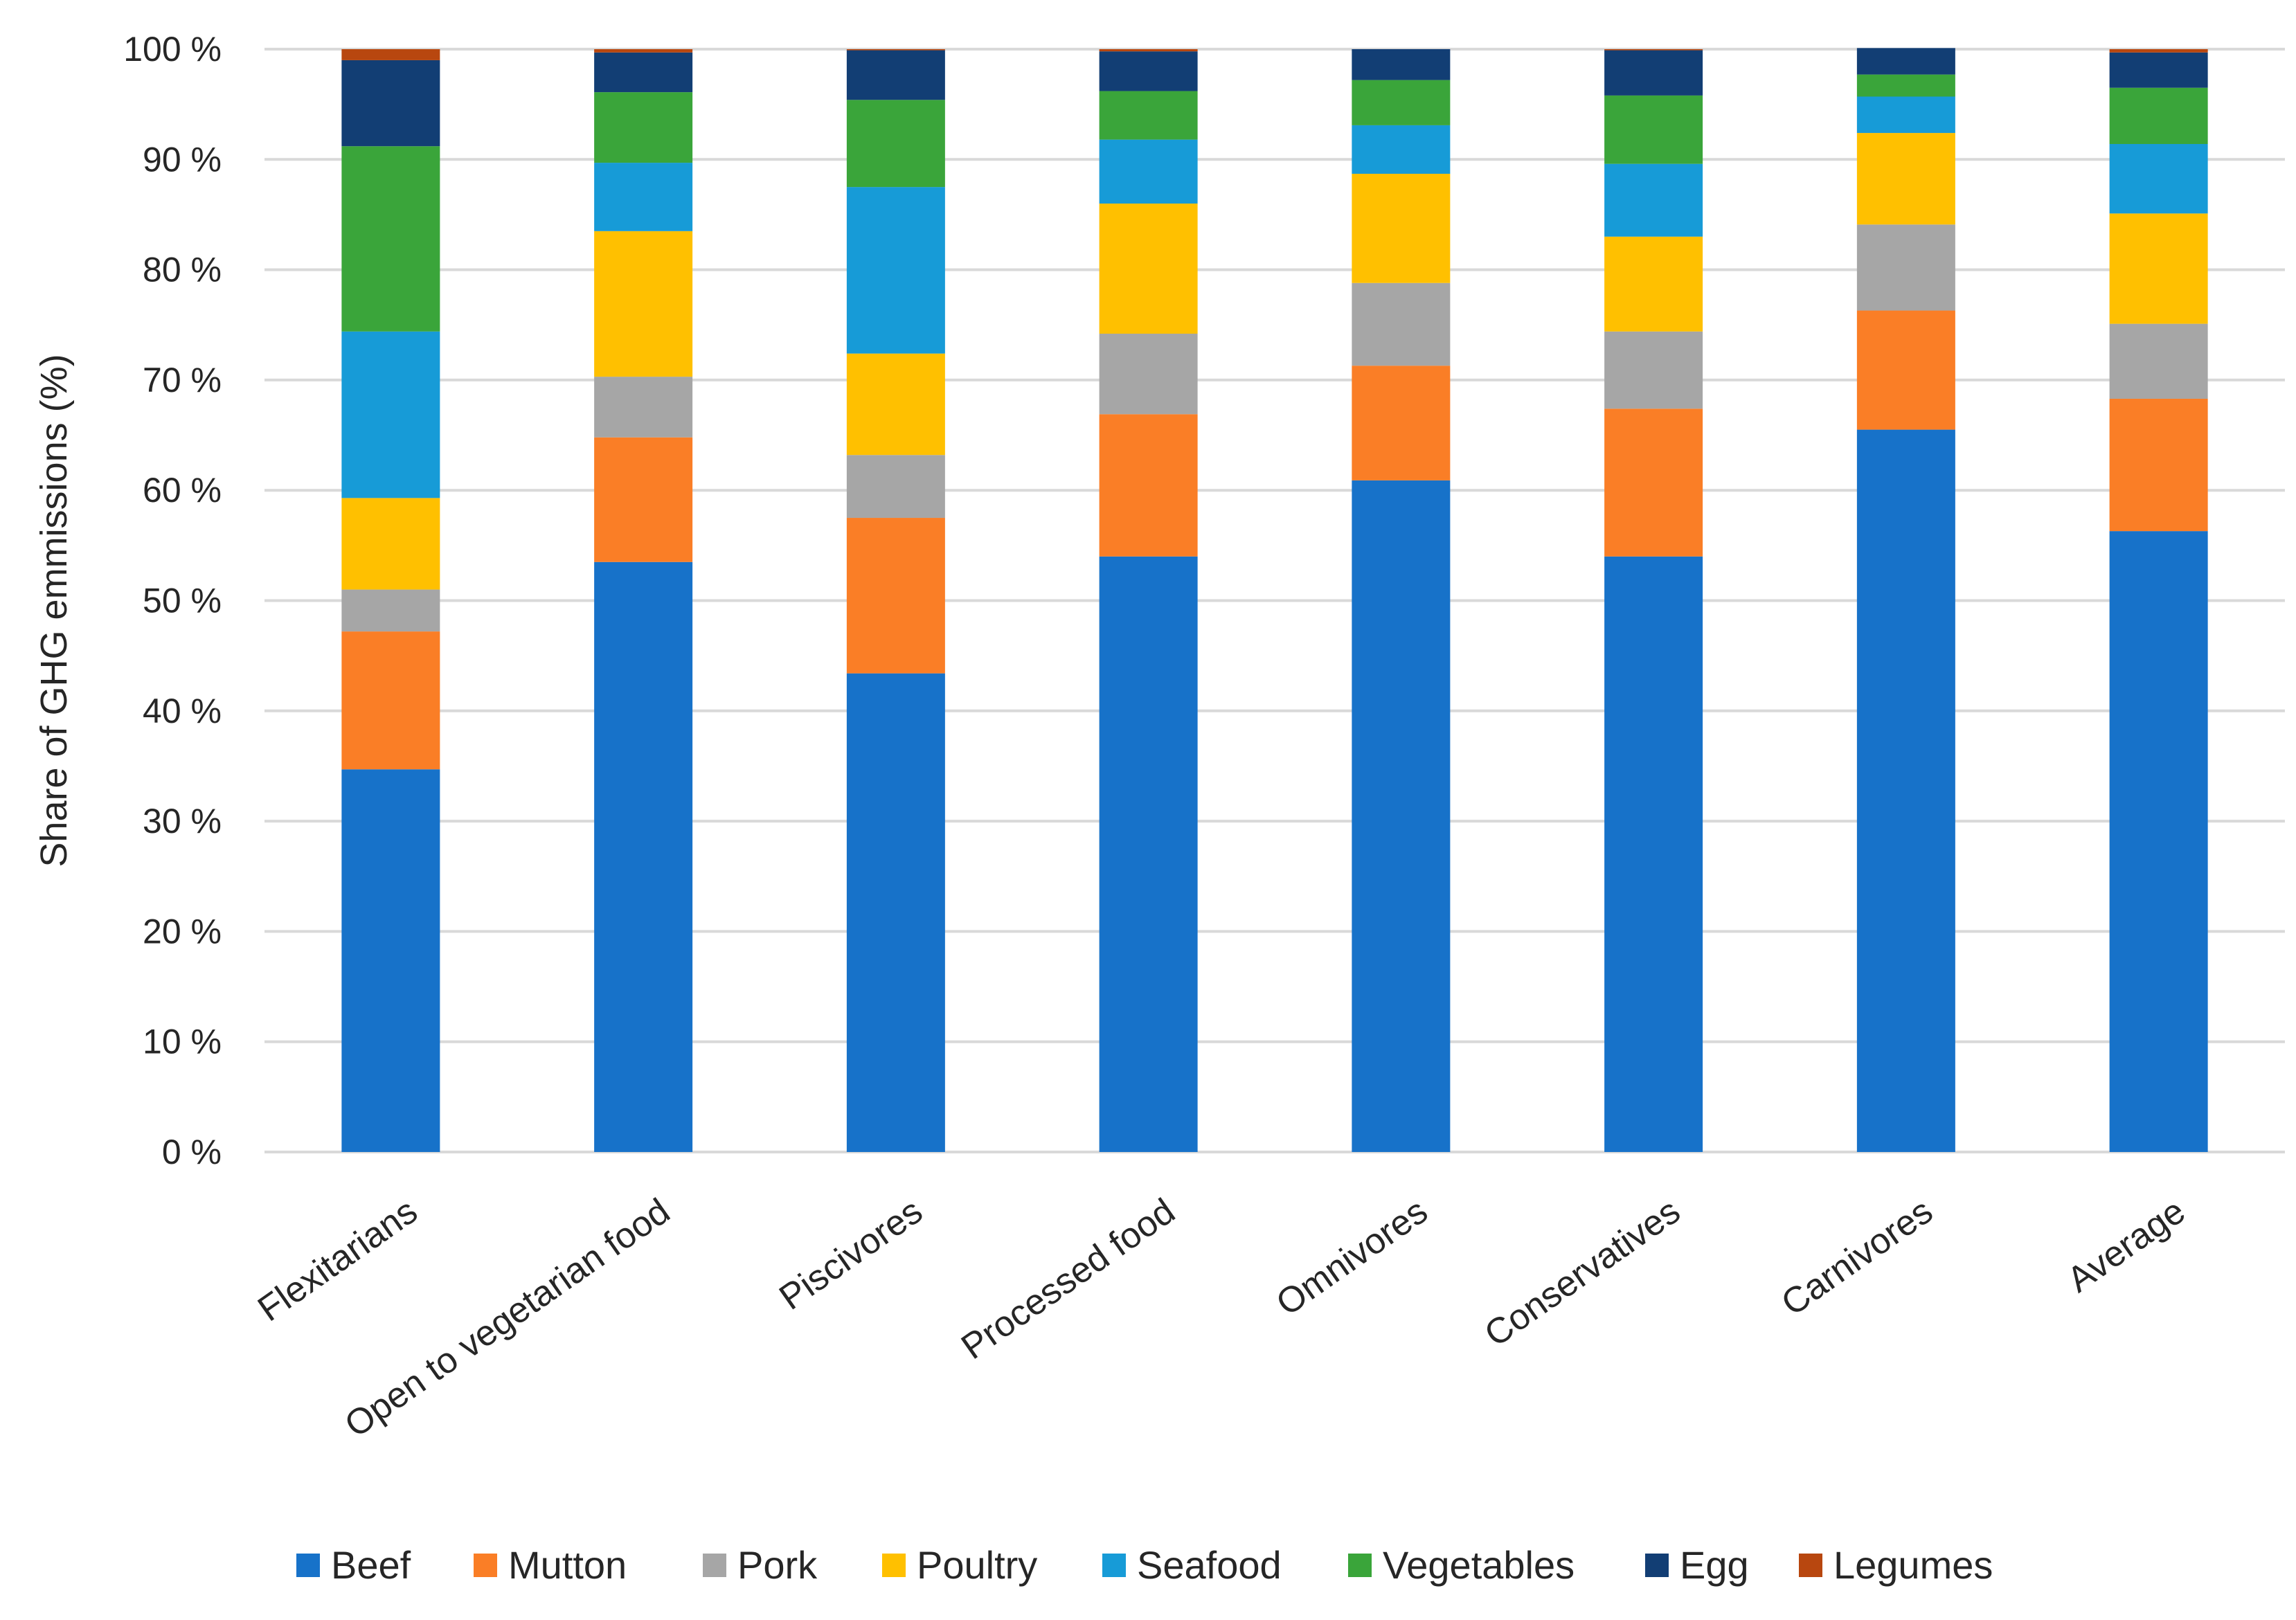 This screenshot has height=1620, width=2296. Describe the element at coordinates (1905, 791) in the screenshot. I see `bar-segment-carnivores-beef` at that location.